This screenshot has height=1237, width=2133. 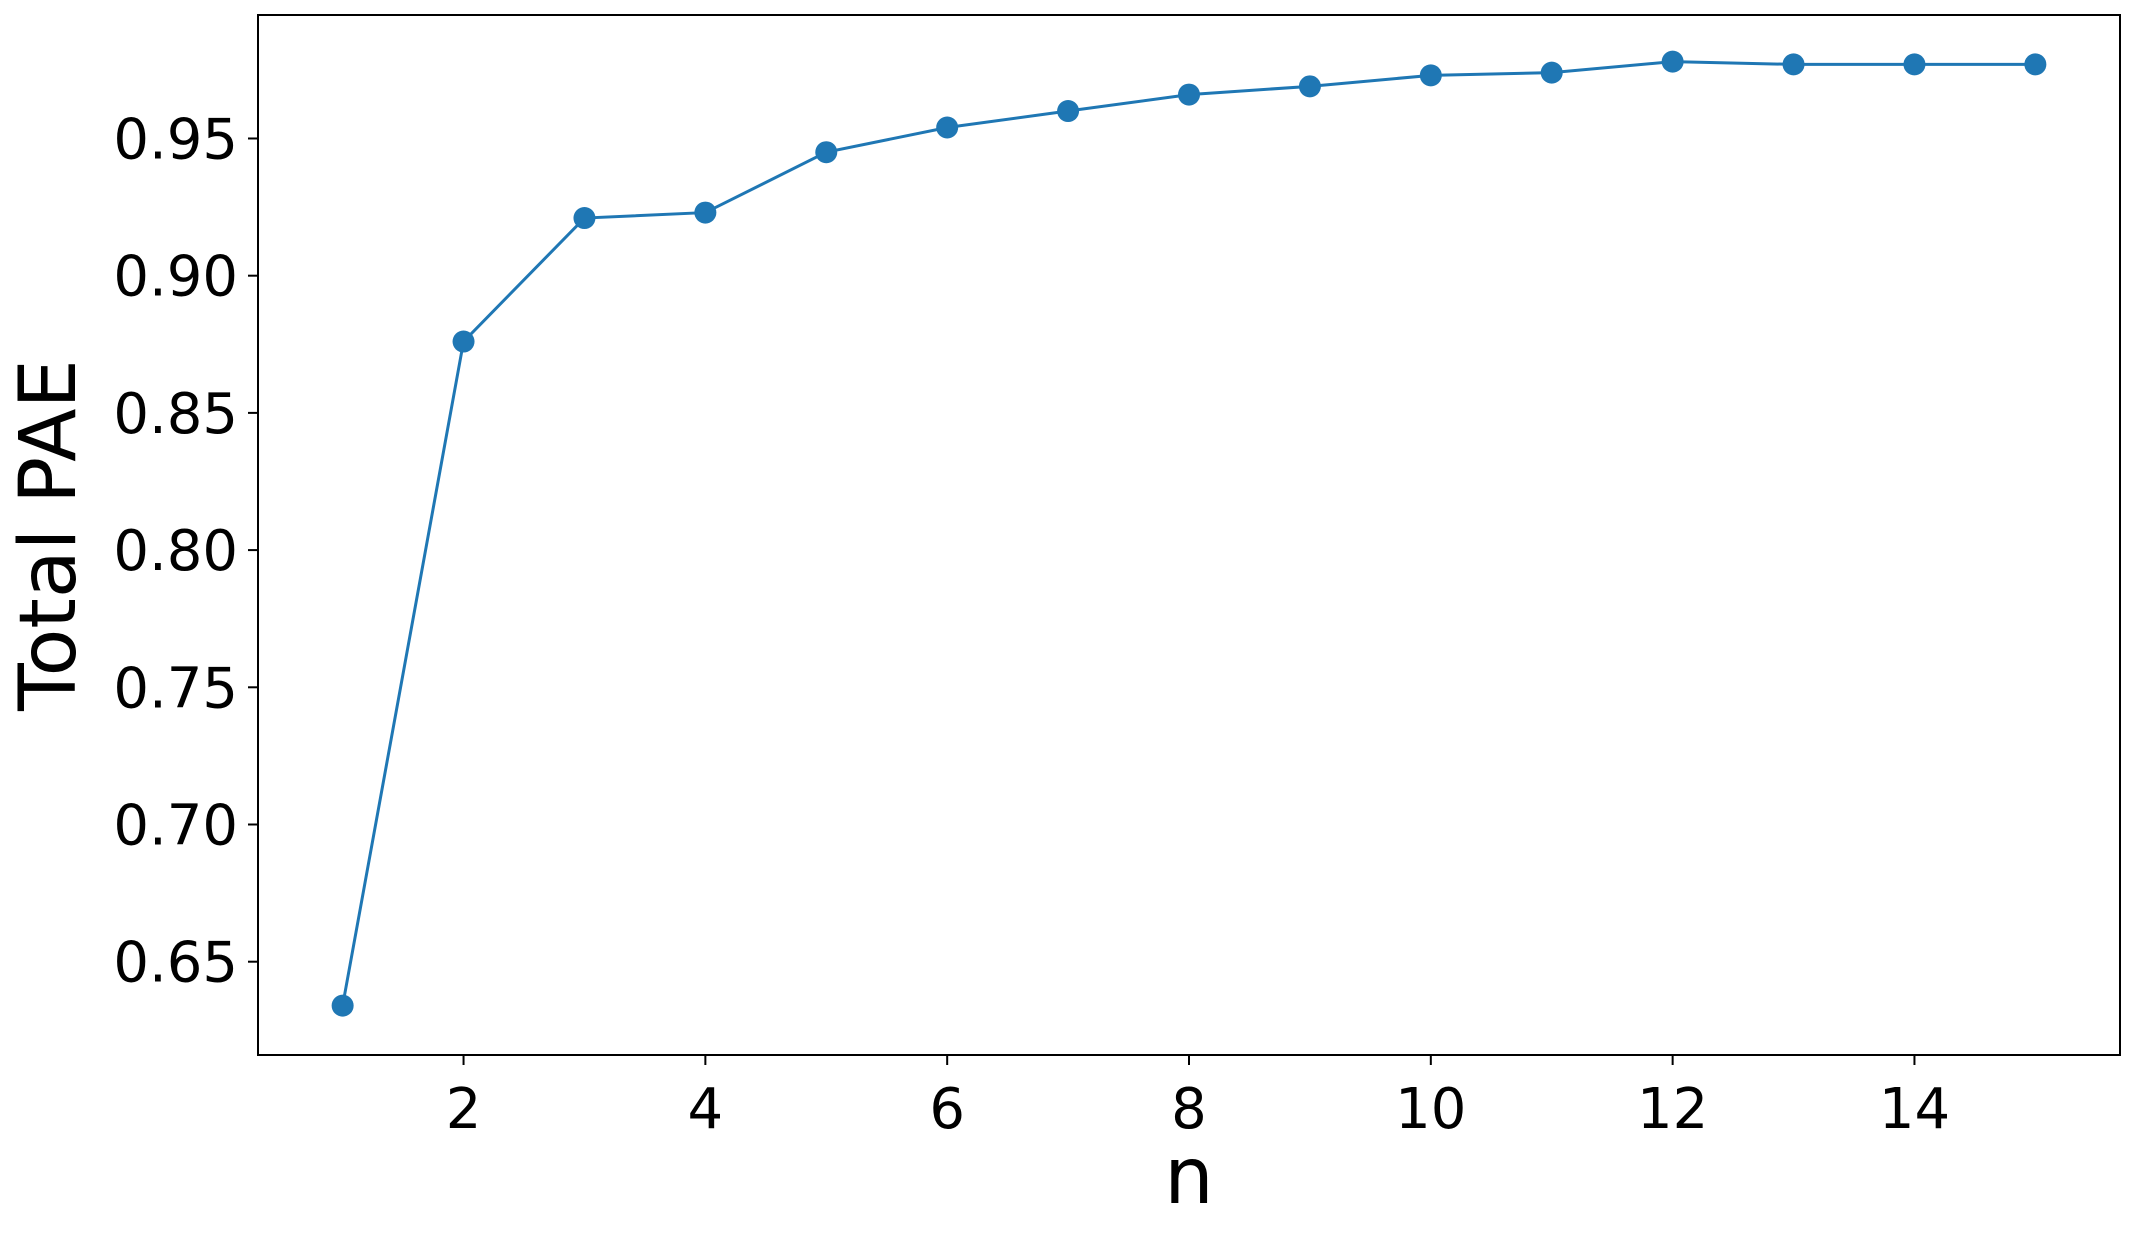 I want to click on x-tick-label: 14, so click(x=1914, y=1109).